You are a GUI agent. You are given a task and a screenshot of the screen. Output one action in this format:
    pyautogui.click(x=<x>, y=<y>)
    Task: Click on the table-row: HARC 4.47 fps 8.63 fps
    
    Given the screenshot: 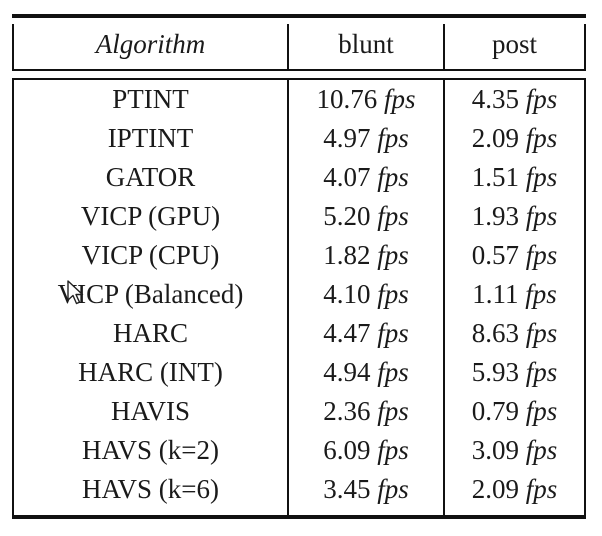 What is the action you would take?
    pyautogui.click(x=299, y=333)
    